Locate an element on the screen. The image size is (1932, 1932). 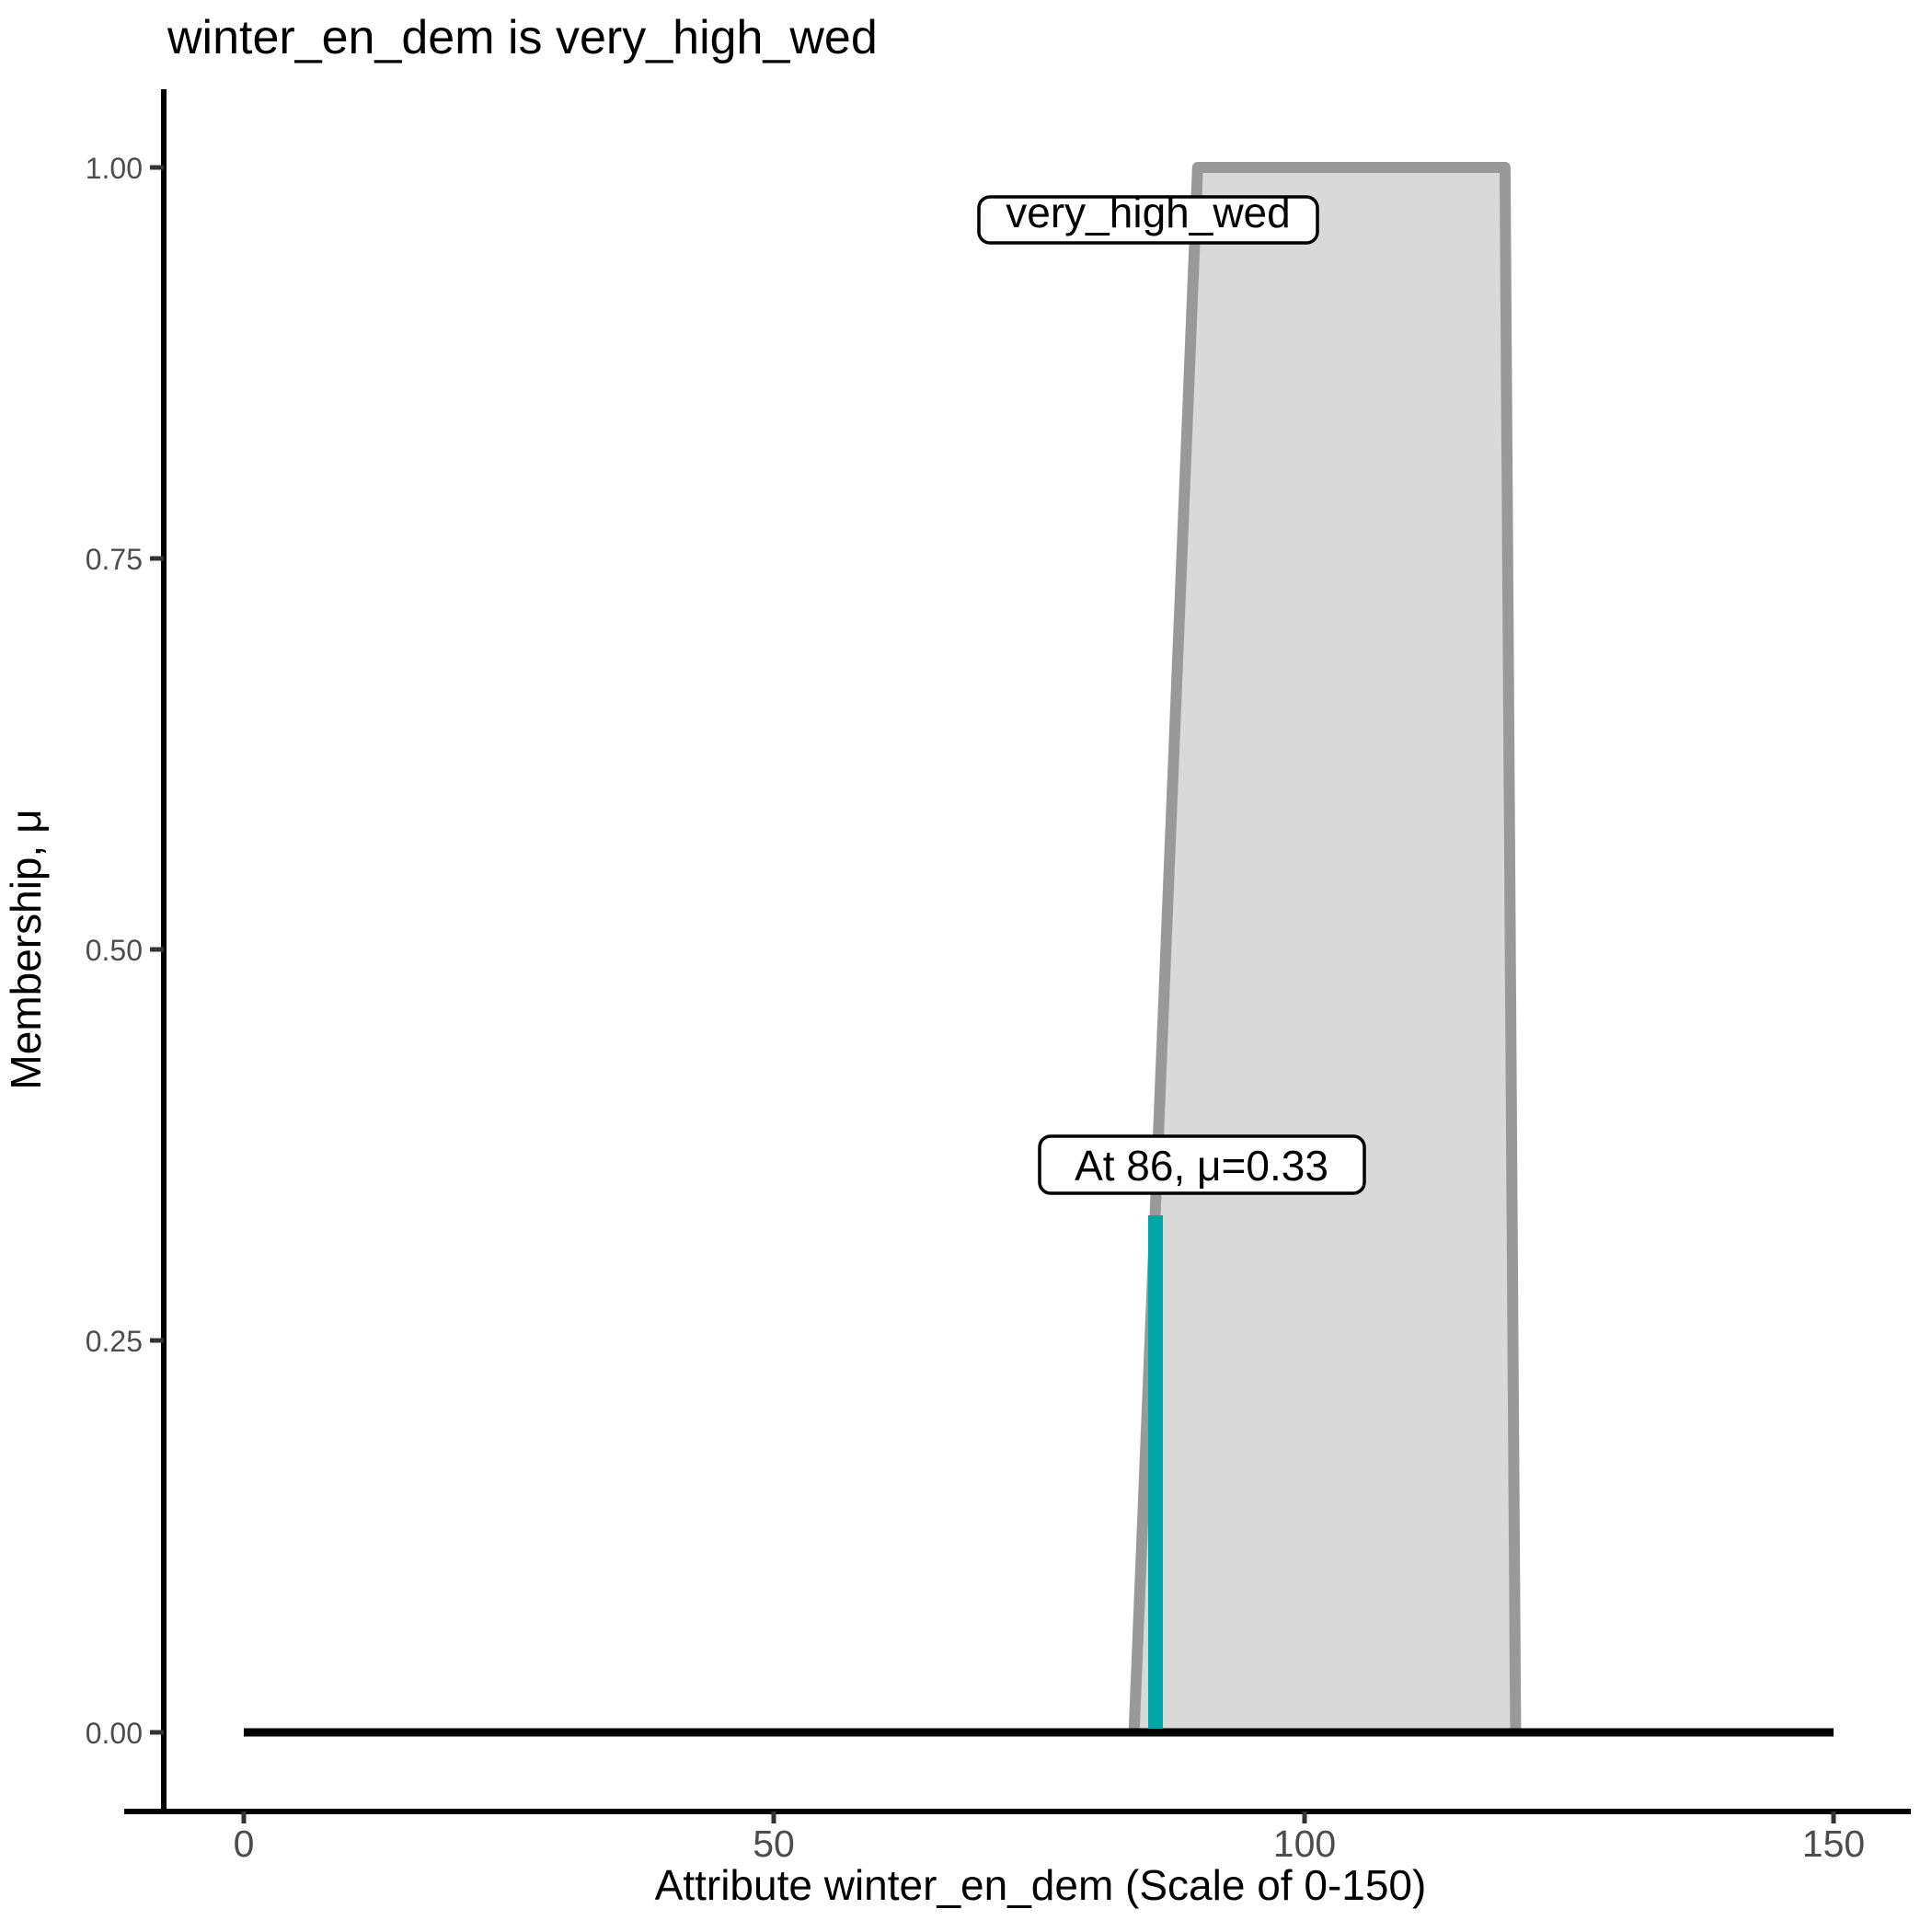
set-name-label-text: very_high_wed is located at coordinates (1148, 212).